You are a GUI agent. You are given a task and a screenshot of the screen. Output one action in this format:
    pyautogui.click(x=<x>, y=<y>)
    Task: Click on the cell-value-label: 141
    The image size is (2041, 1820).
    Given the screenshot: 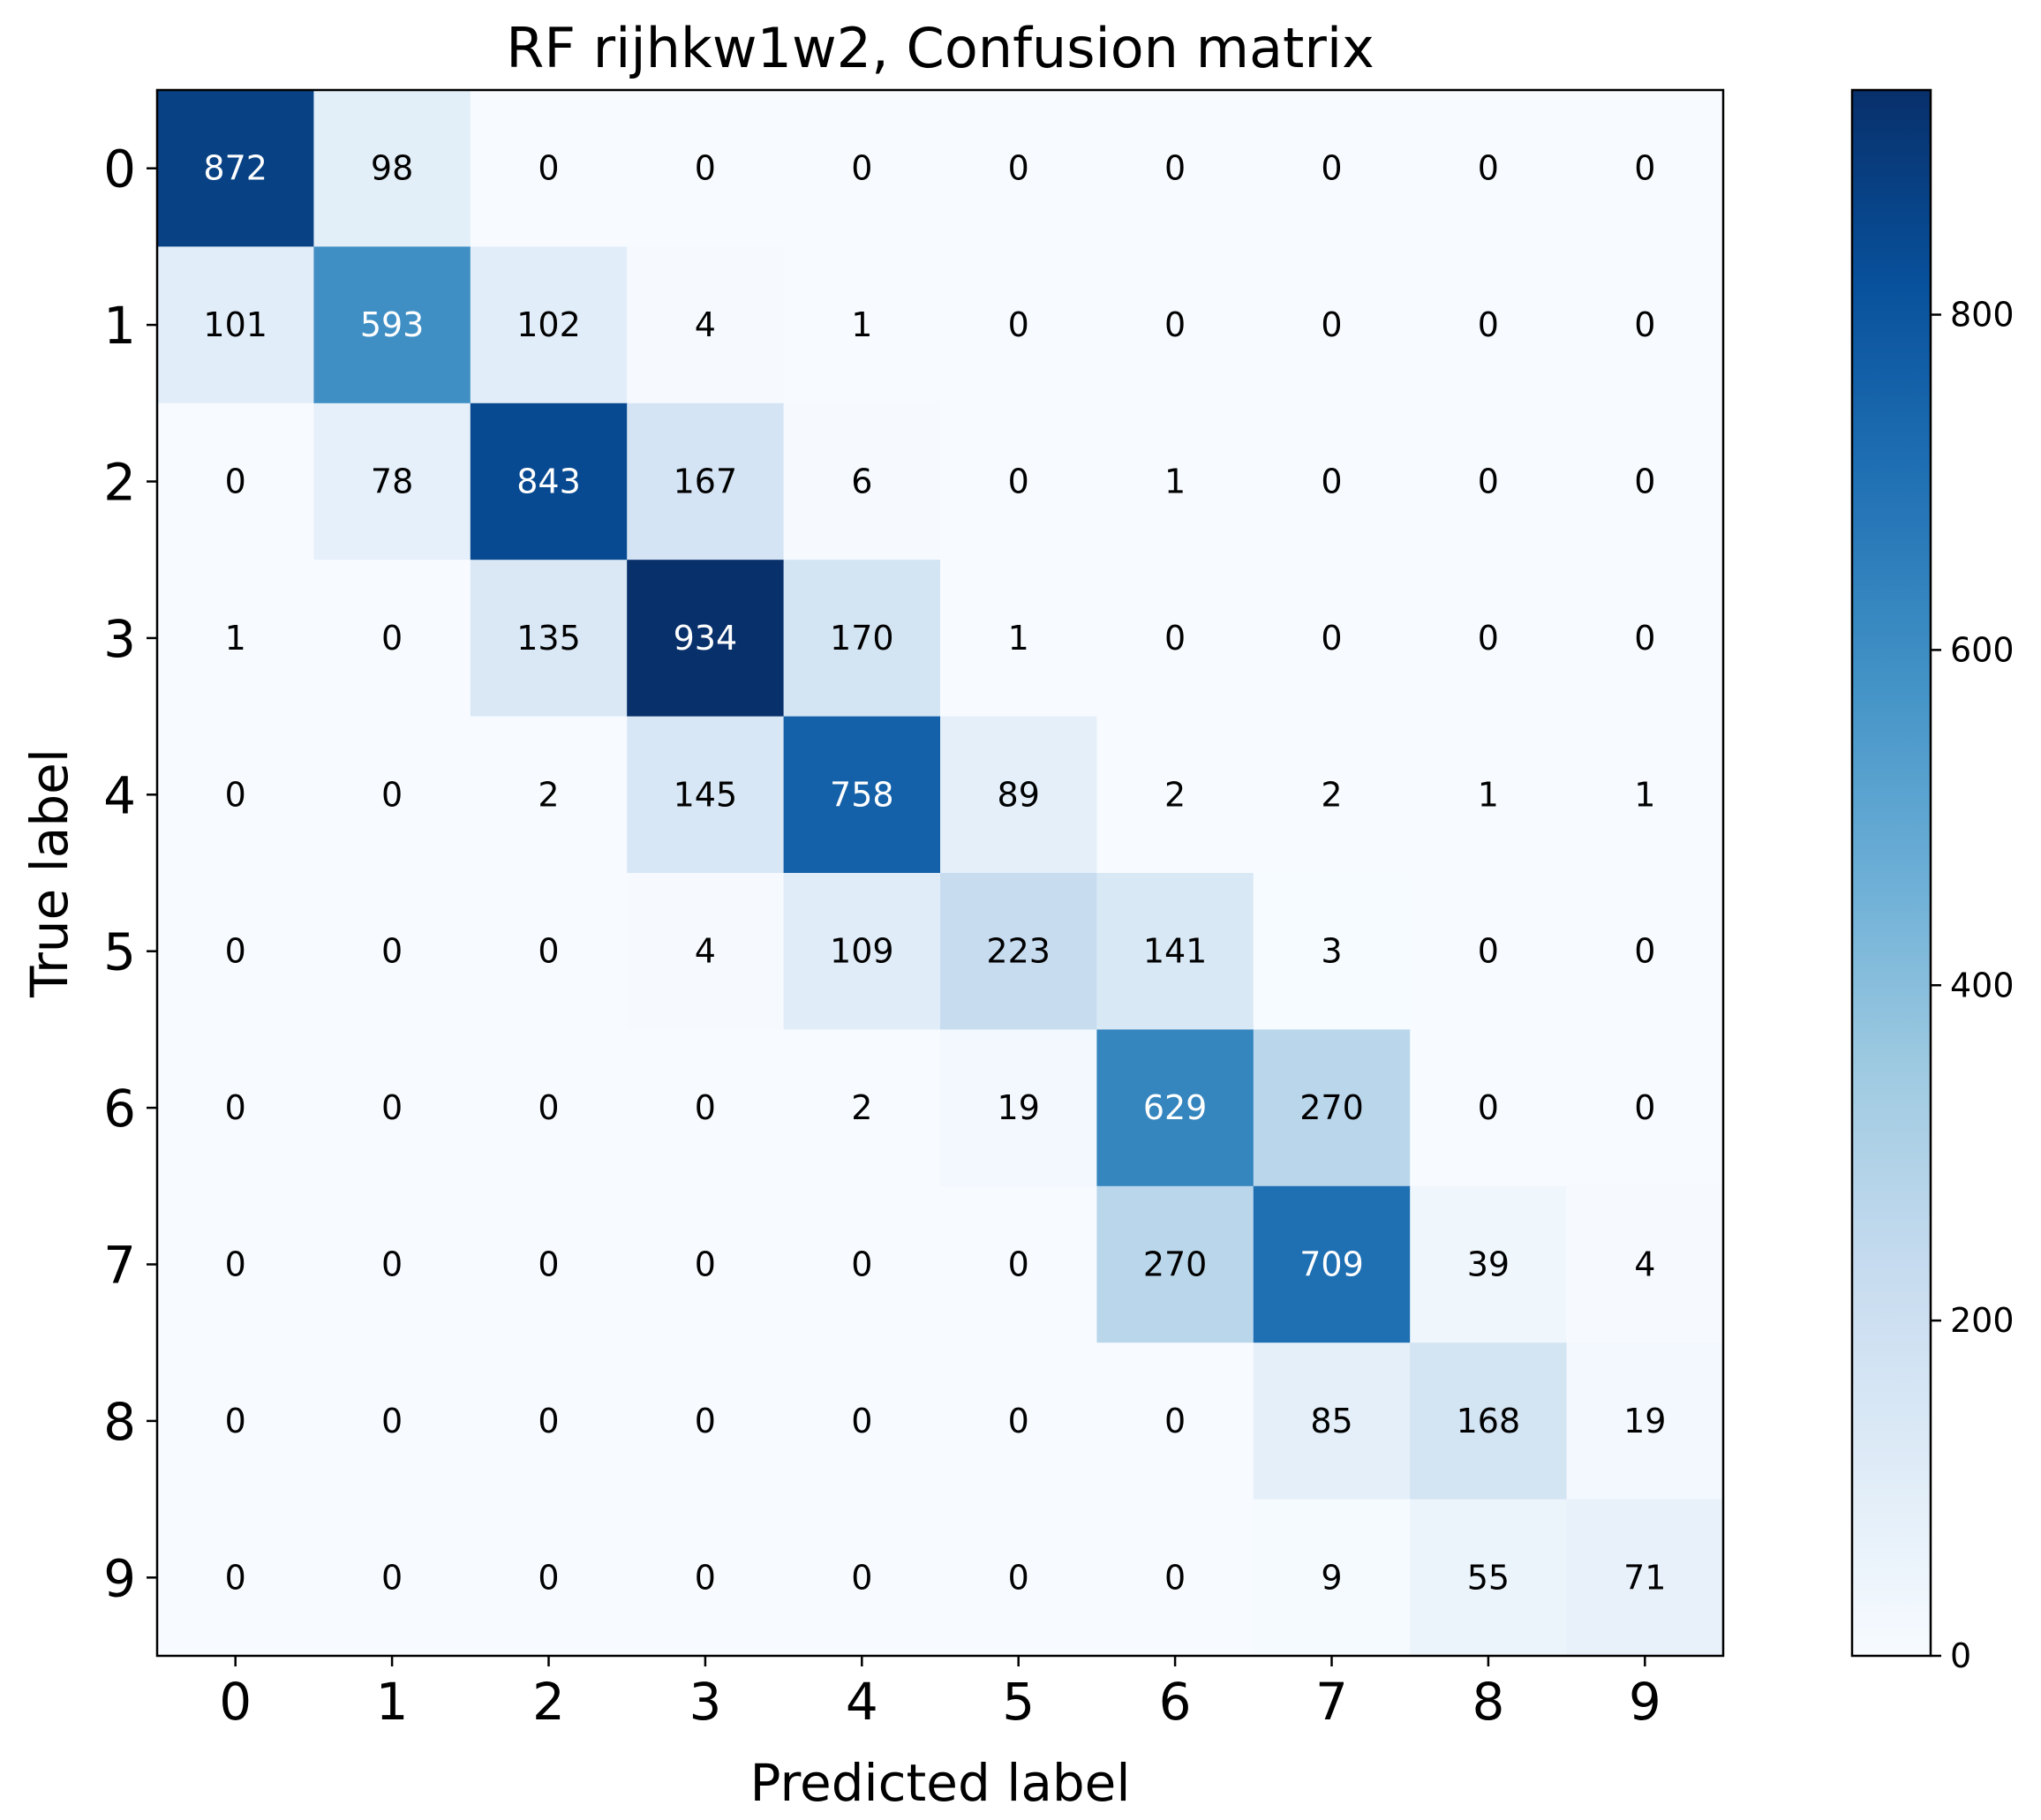 What is the action you would take?
    pyautogui.click(x=1175, y=951)
    